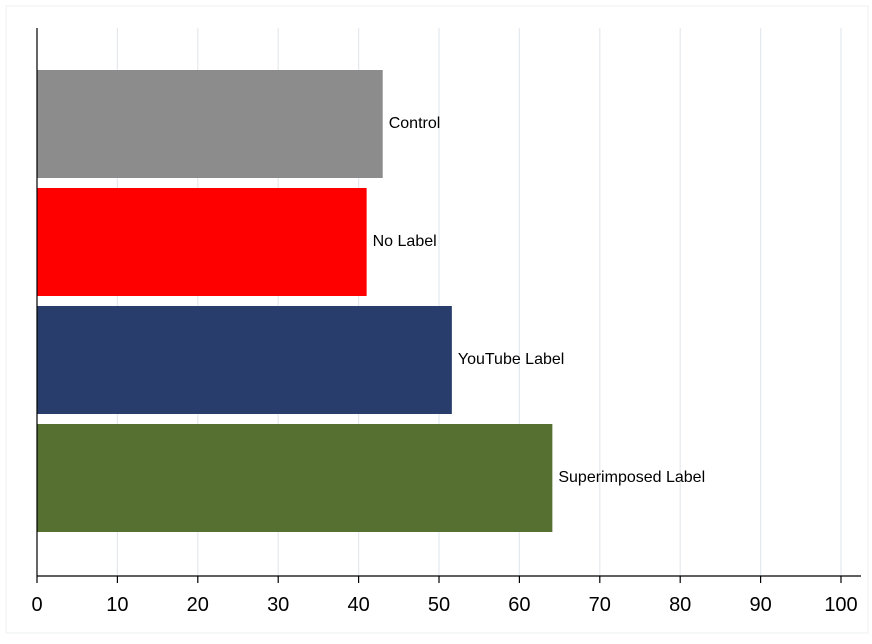  I want to click on bar-label-control: Control, so click(415, 123).